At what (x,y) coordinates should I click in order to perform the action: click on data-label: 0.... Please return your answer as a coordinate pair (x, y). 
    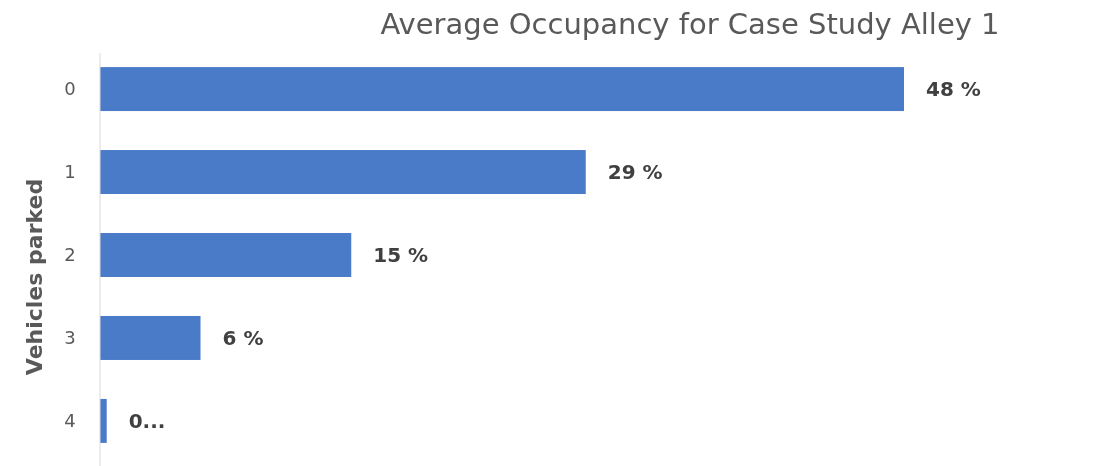
    Looking at the image, I should click on (147, 420).